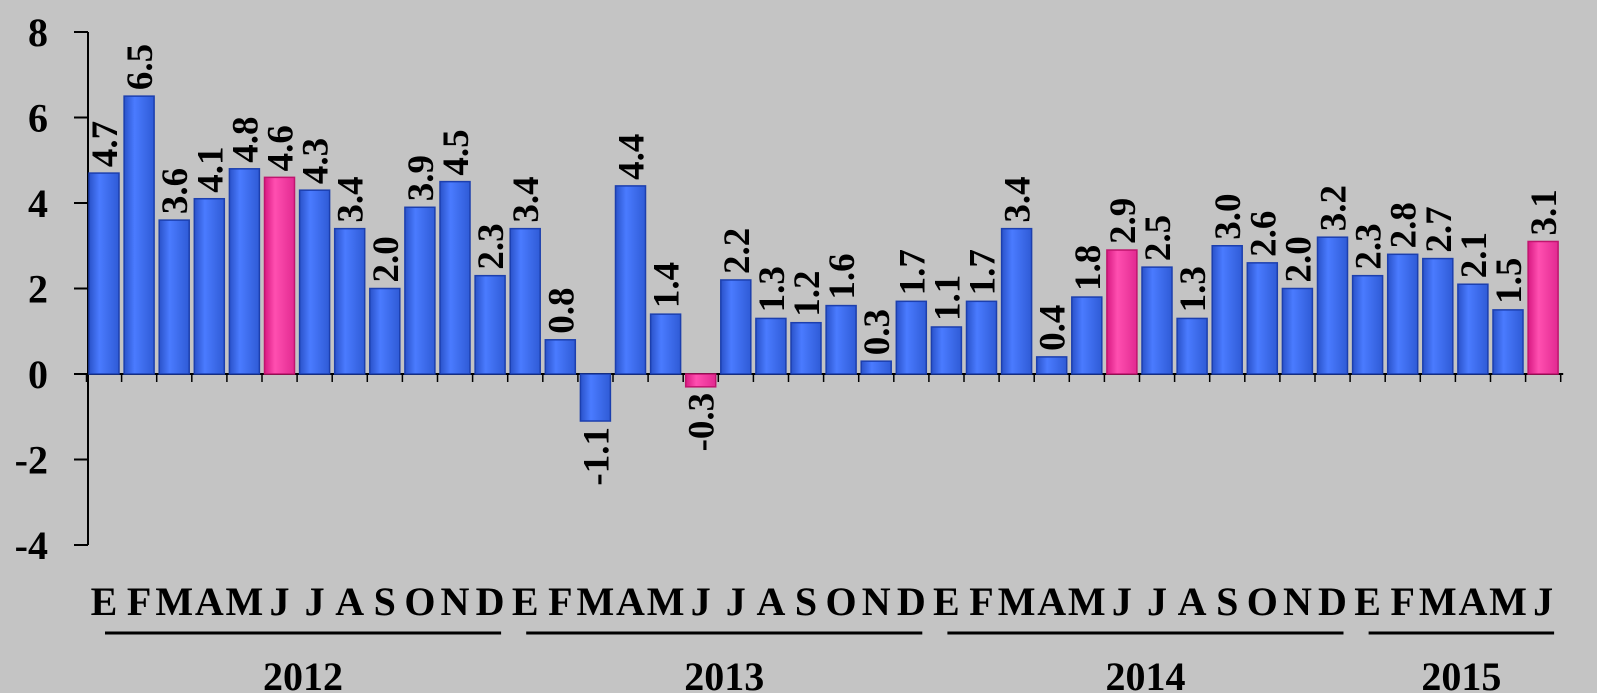  What do you see at coordinates (632, 157) in the screenshot?
I see `value-label: 4.4` at bounding box center [632, 157].